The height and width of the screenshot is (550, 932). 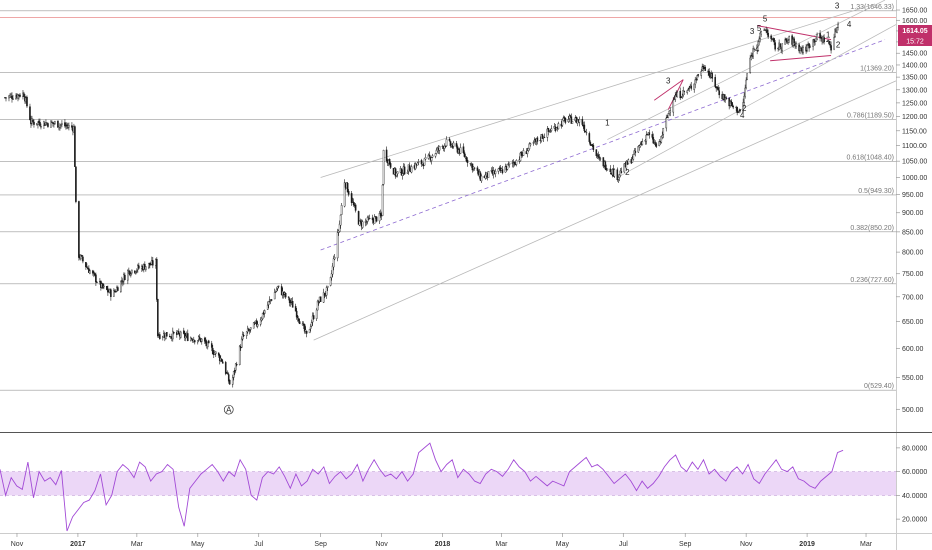 I want to click on price-tick-label: 1450.00, so click(x=914, y=54).